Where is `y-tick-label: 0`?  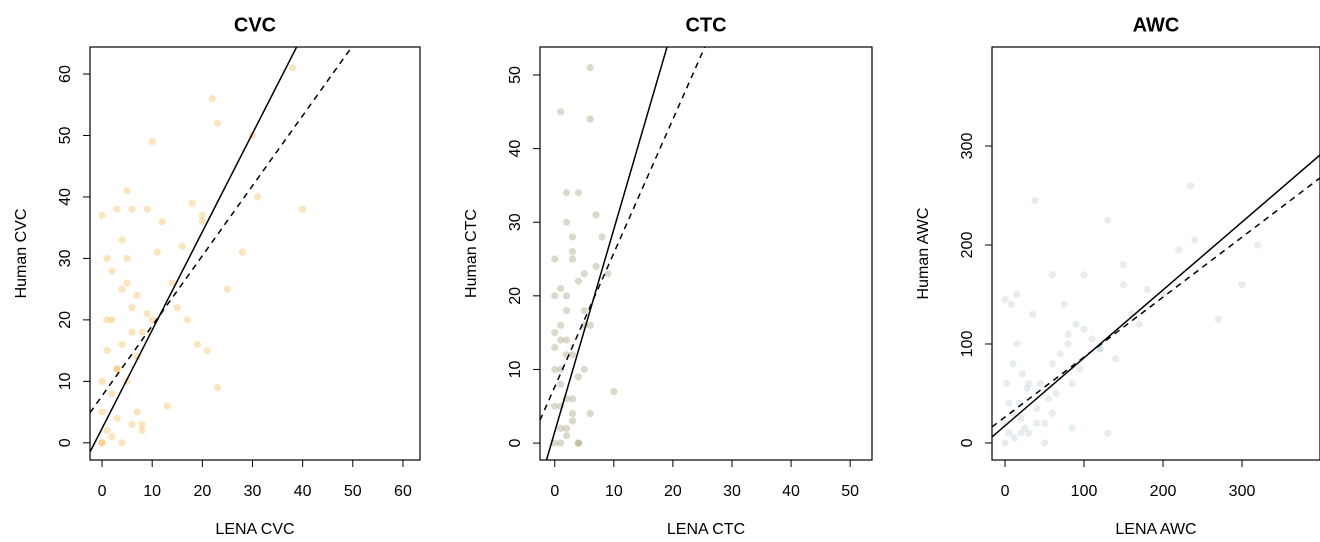 y-tick-label: 0 is located at coordinates (515, 443).